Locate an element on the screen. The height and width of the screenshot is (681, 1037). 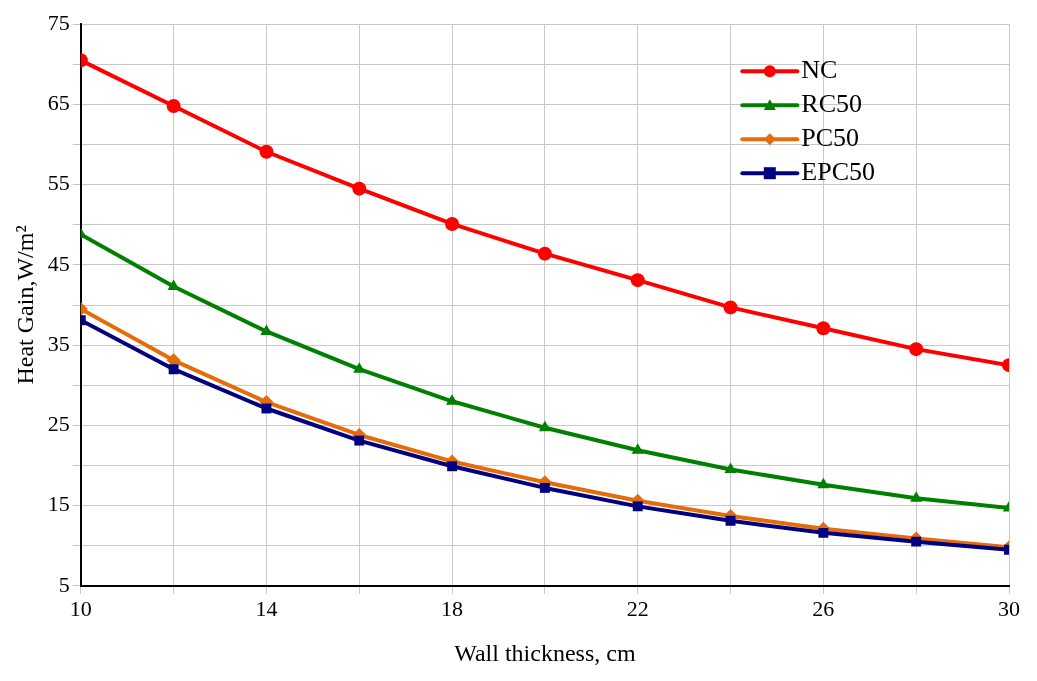
x-tick-label: 22 is located at coordinates (637, 608).